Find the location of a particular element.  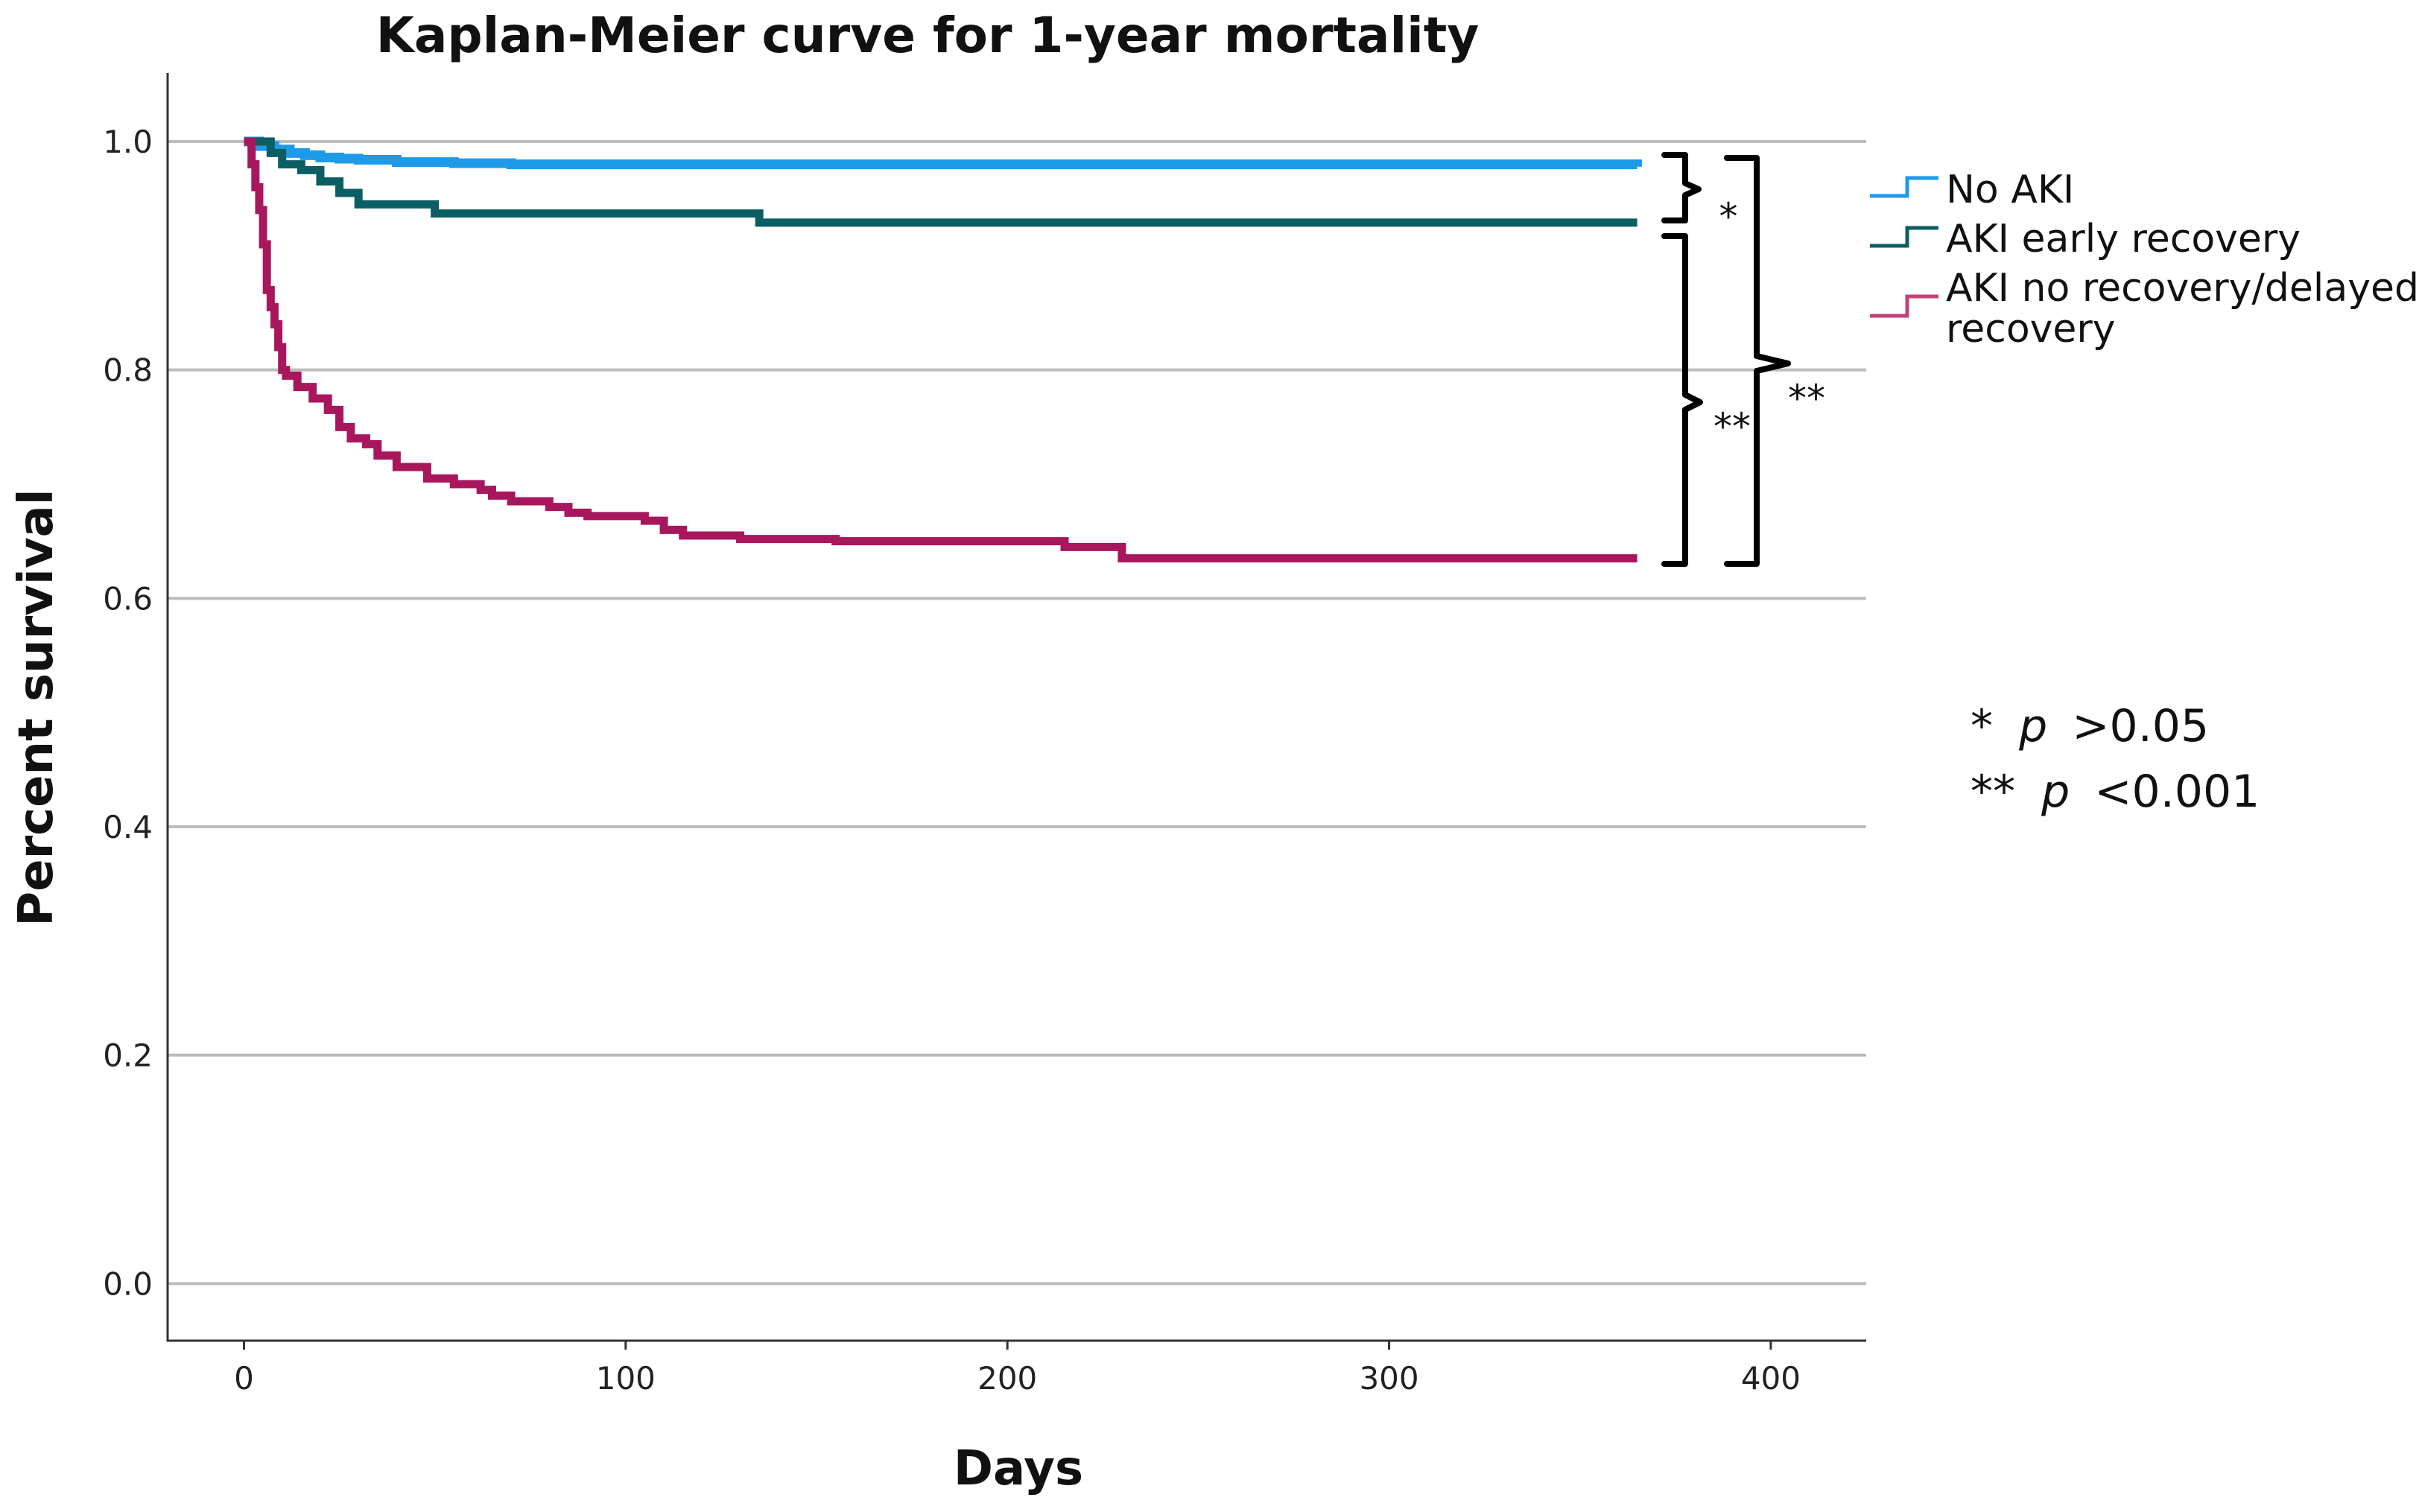

legend-item-aki-early-recovery: AKI early recovery is located at coordinates (2085, 239).